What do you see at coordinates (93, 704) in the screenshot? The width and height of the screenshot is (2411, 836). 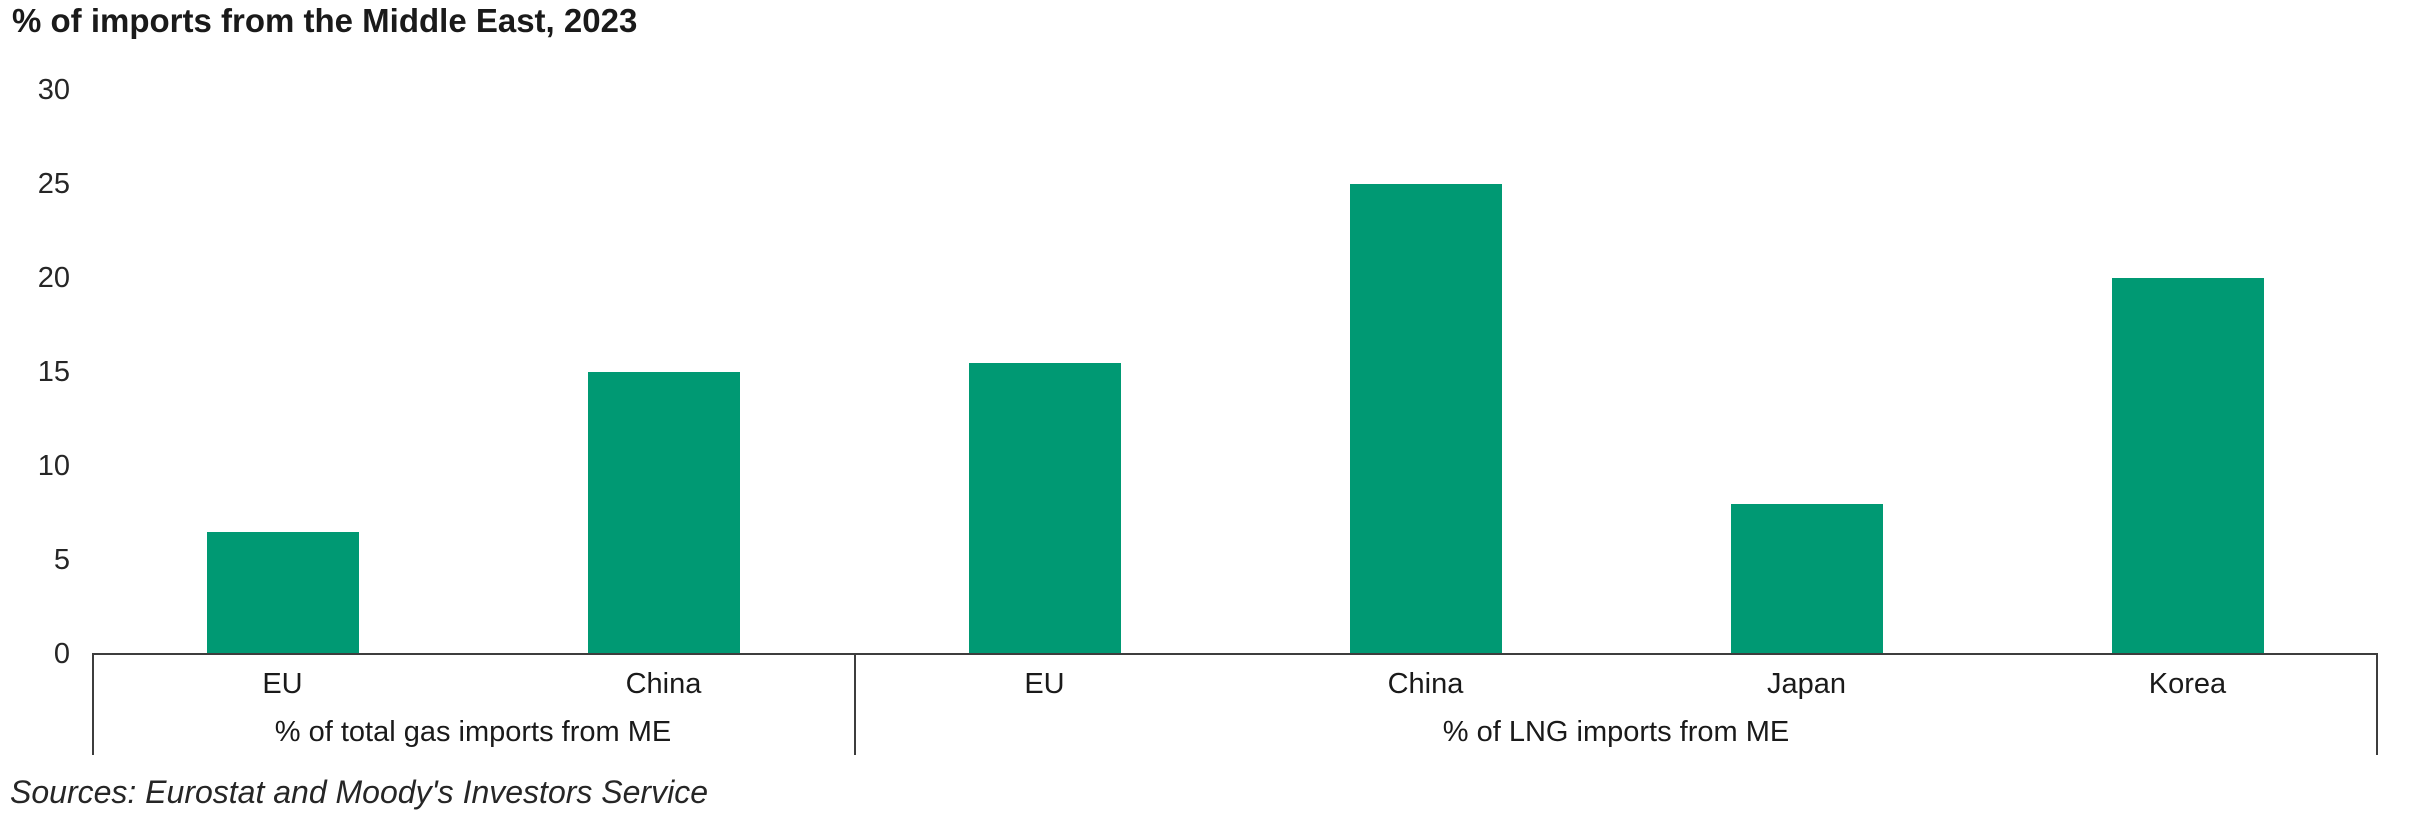 I see `axis-bracket-left-line` at bounding box center [93, 704].